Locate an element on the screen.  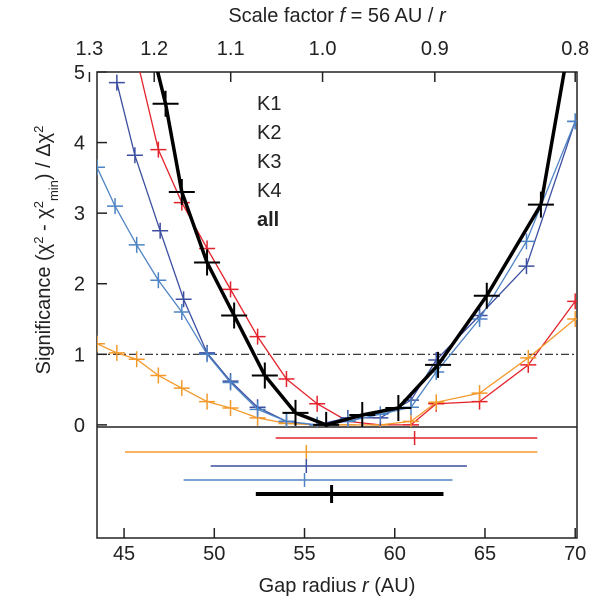
y-axis-label: Significance (χ2 - χ2min) / Δχ2 is located at coordinates (46, 250).